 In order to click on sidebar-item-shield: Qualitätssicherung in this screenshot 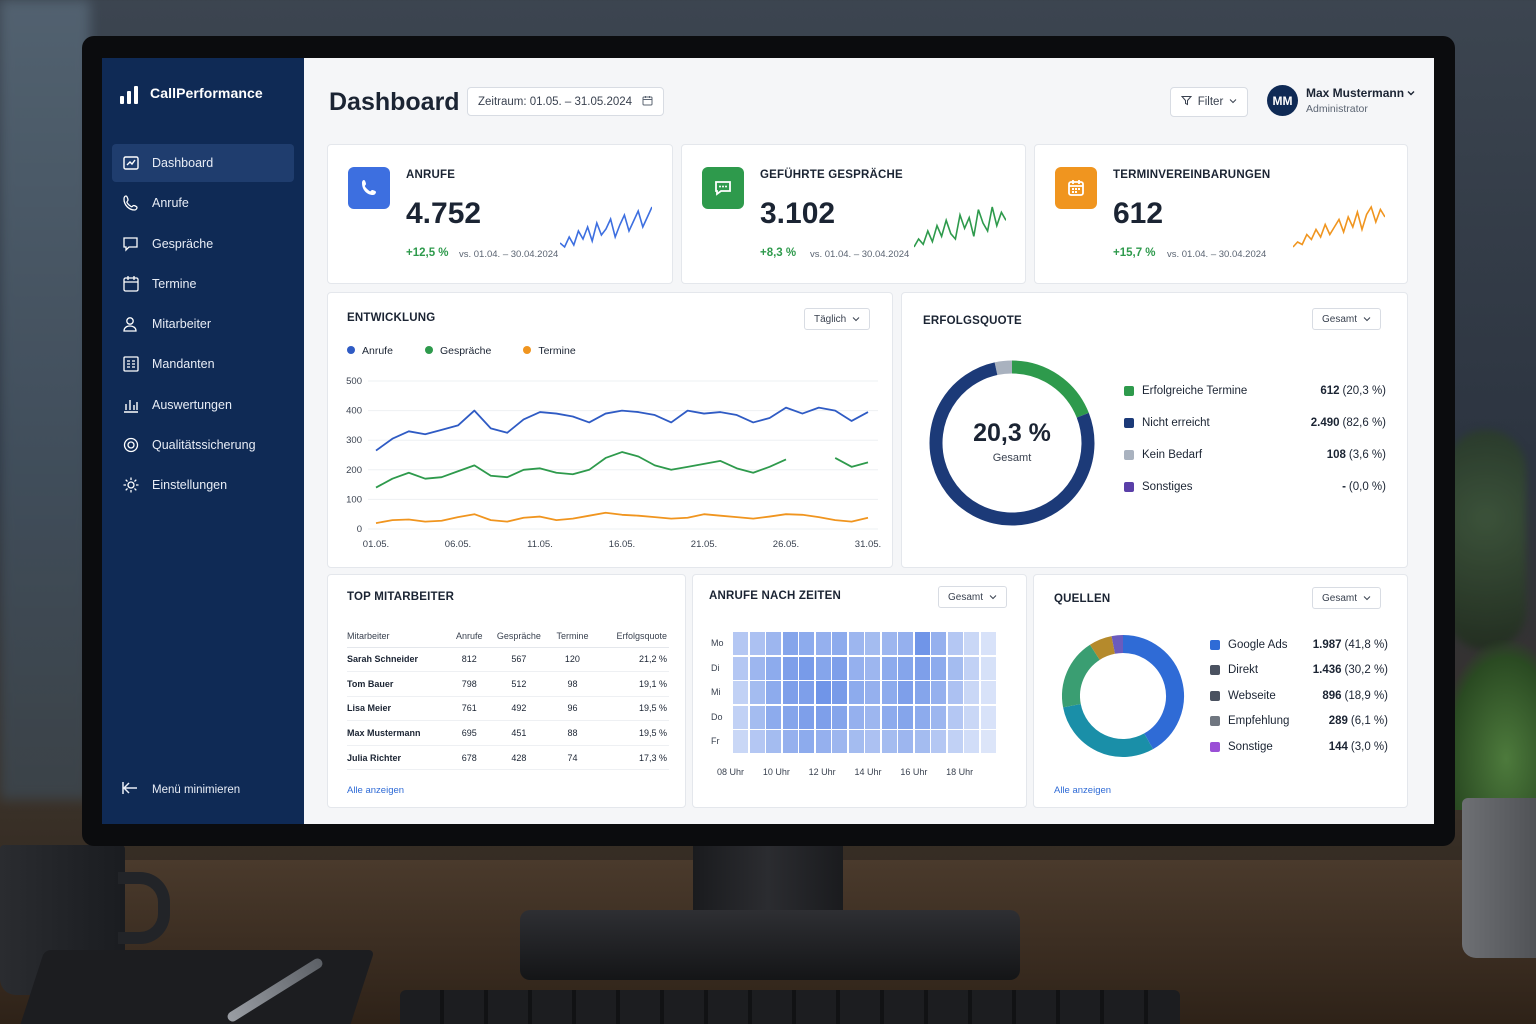, I will do `click(203, 445)`.